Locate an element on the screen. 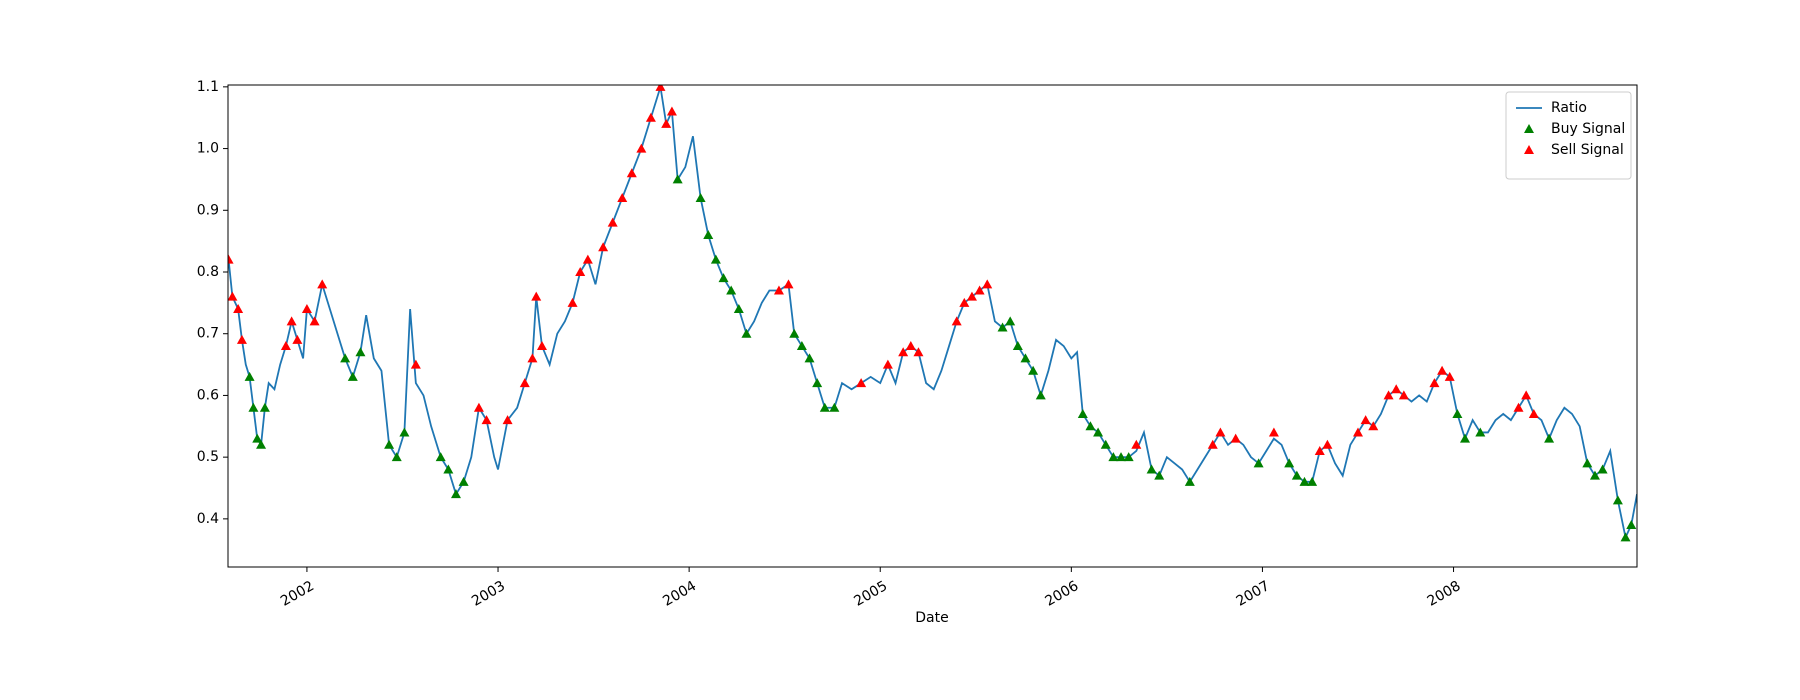 This screenshot has width=1800, height=700. x-tick-label: 2005 is located at coordinates (870, 594).